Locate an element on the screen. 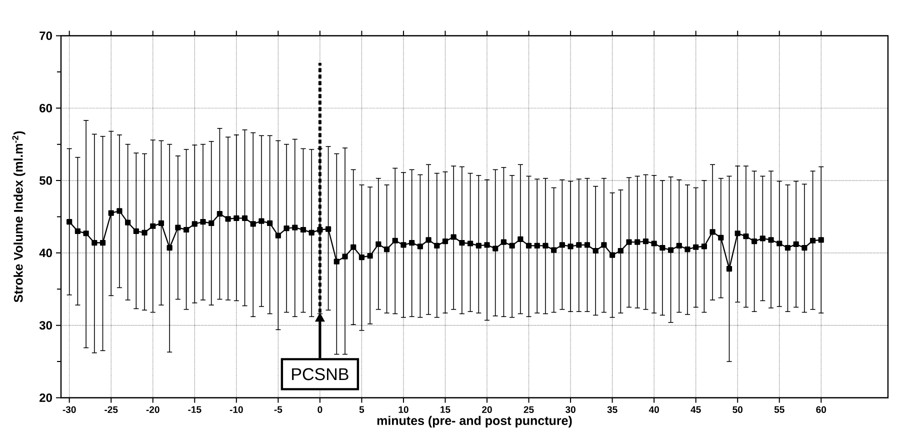 The height and width of the screenshot is (439, 905). x-tick-label: -10 is located at coordinates (236, 409).